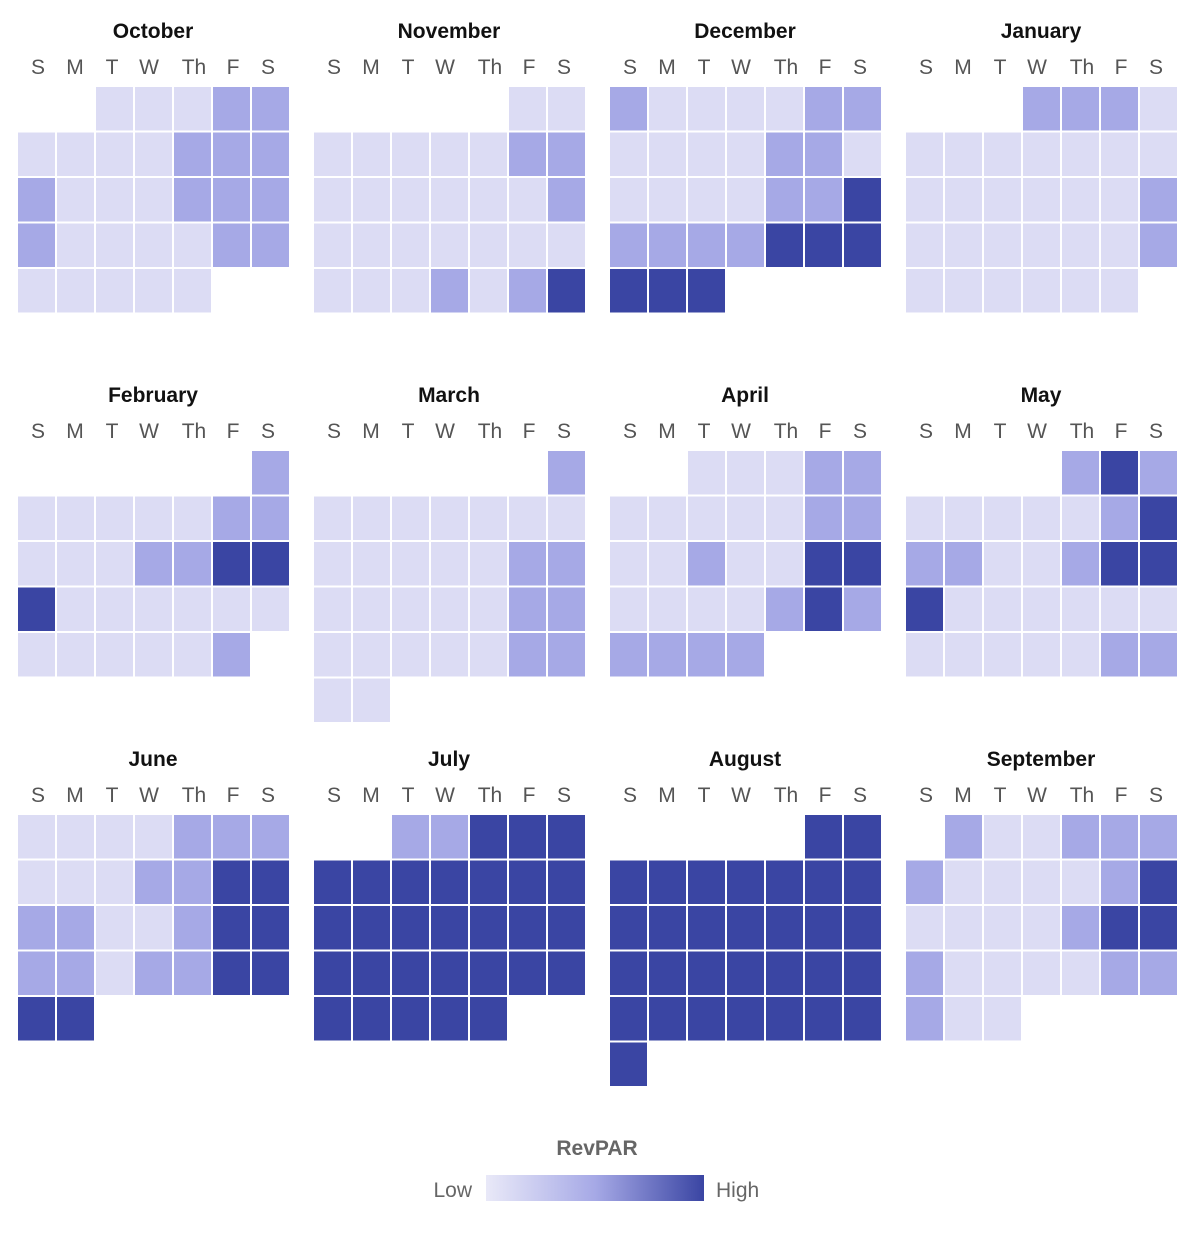 The height and width of the screenshot is (1243, 1200). I want to click on day-cell: July 25, so click(527, 973).